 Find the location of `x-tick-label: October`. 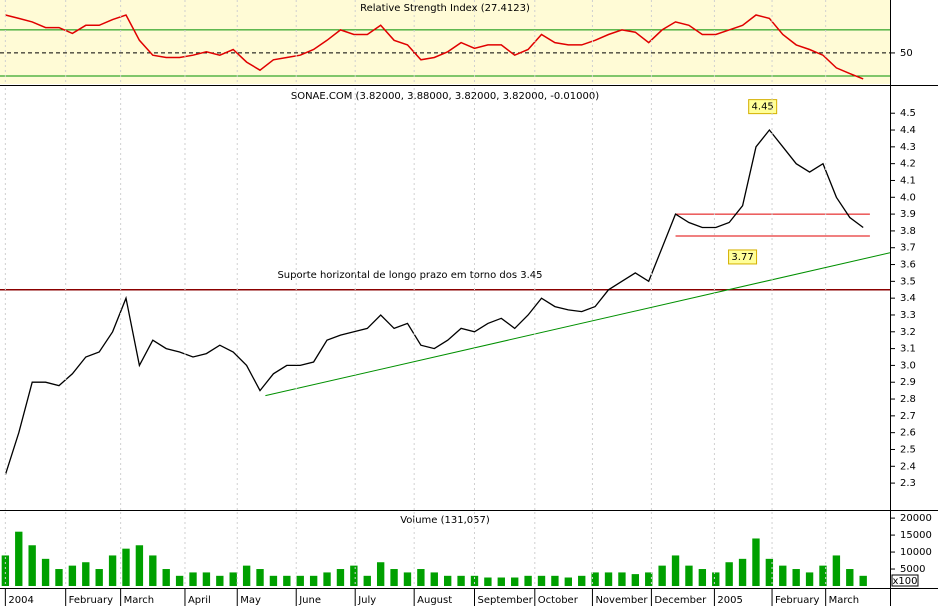

x-tick-label: October is located at coordinates (558, 600).